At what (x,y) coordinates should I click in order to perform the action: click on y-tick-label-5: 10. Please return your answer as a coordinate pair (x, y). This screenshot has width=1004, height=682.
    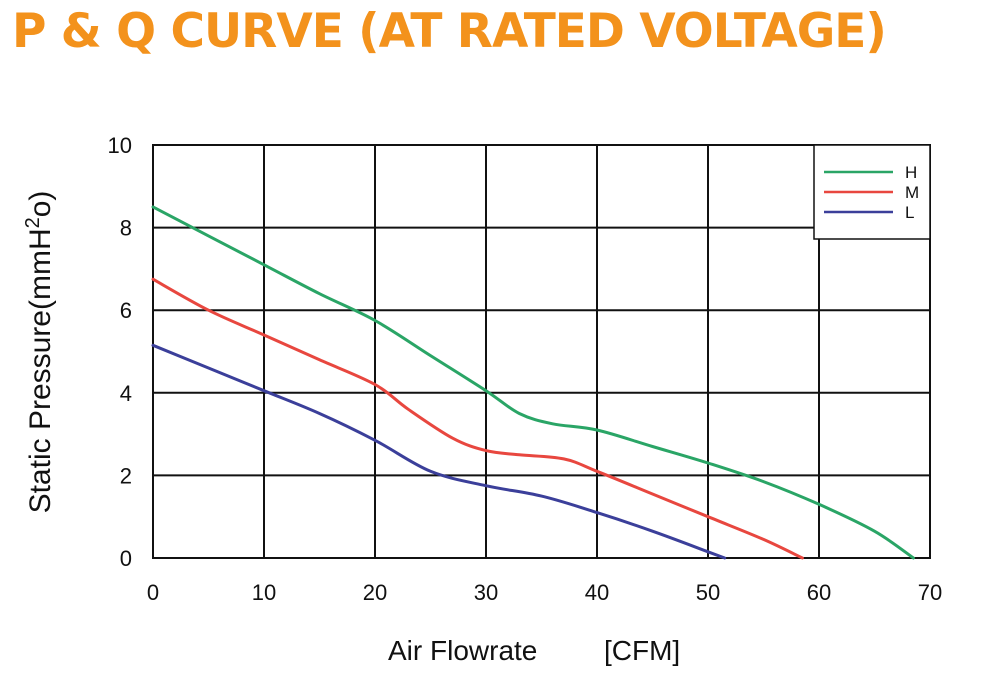
    Looking at the image, I should click on (120, 145).